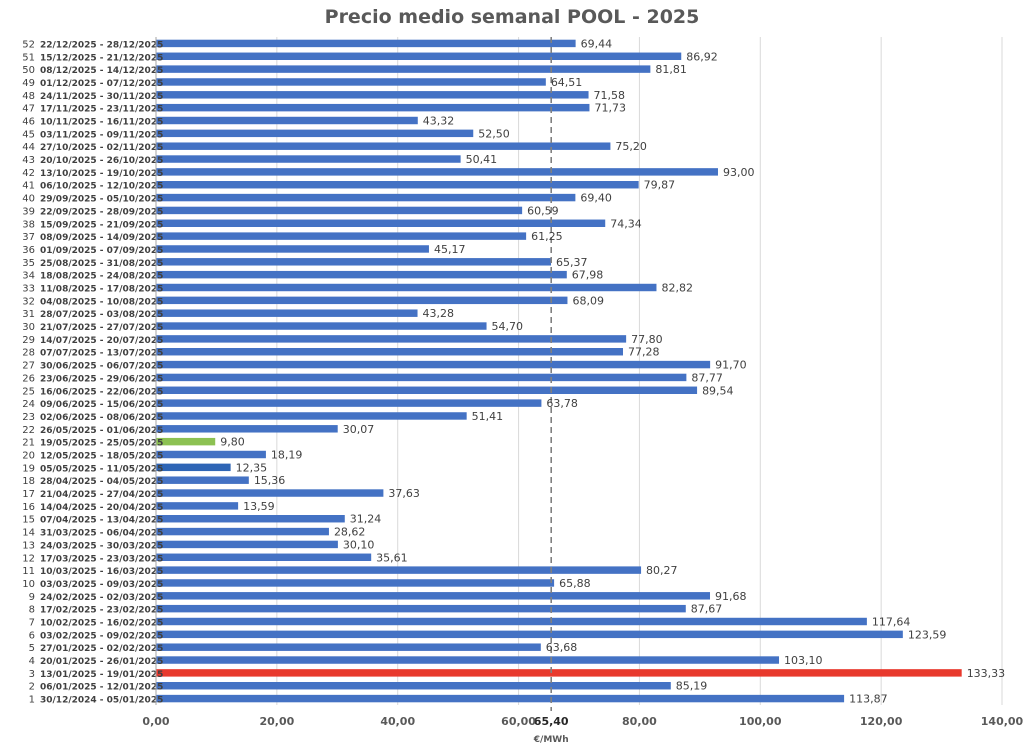 Image resolution: width=1024 pixels, height=753 pixels. Describe the element at coordinates (101, 392) in the screenshot. I see `week-range-label: 16/06/2025 - 22/06/2025` at that location.